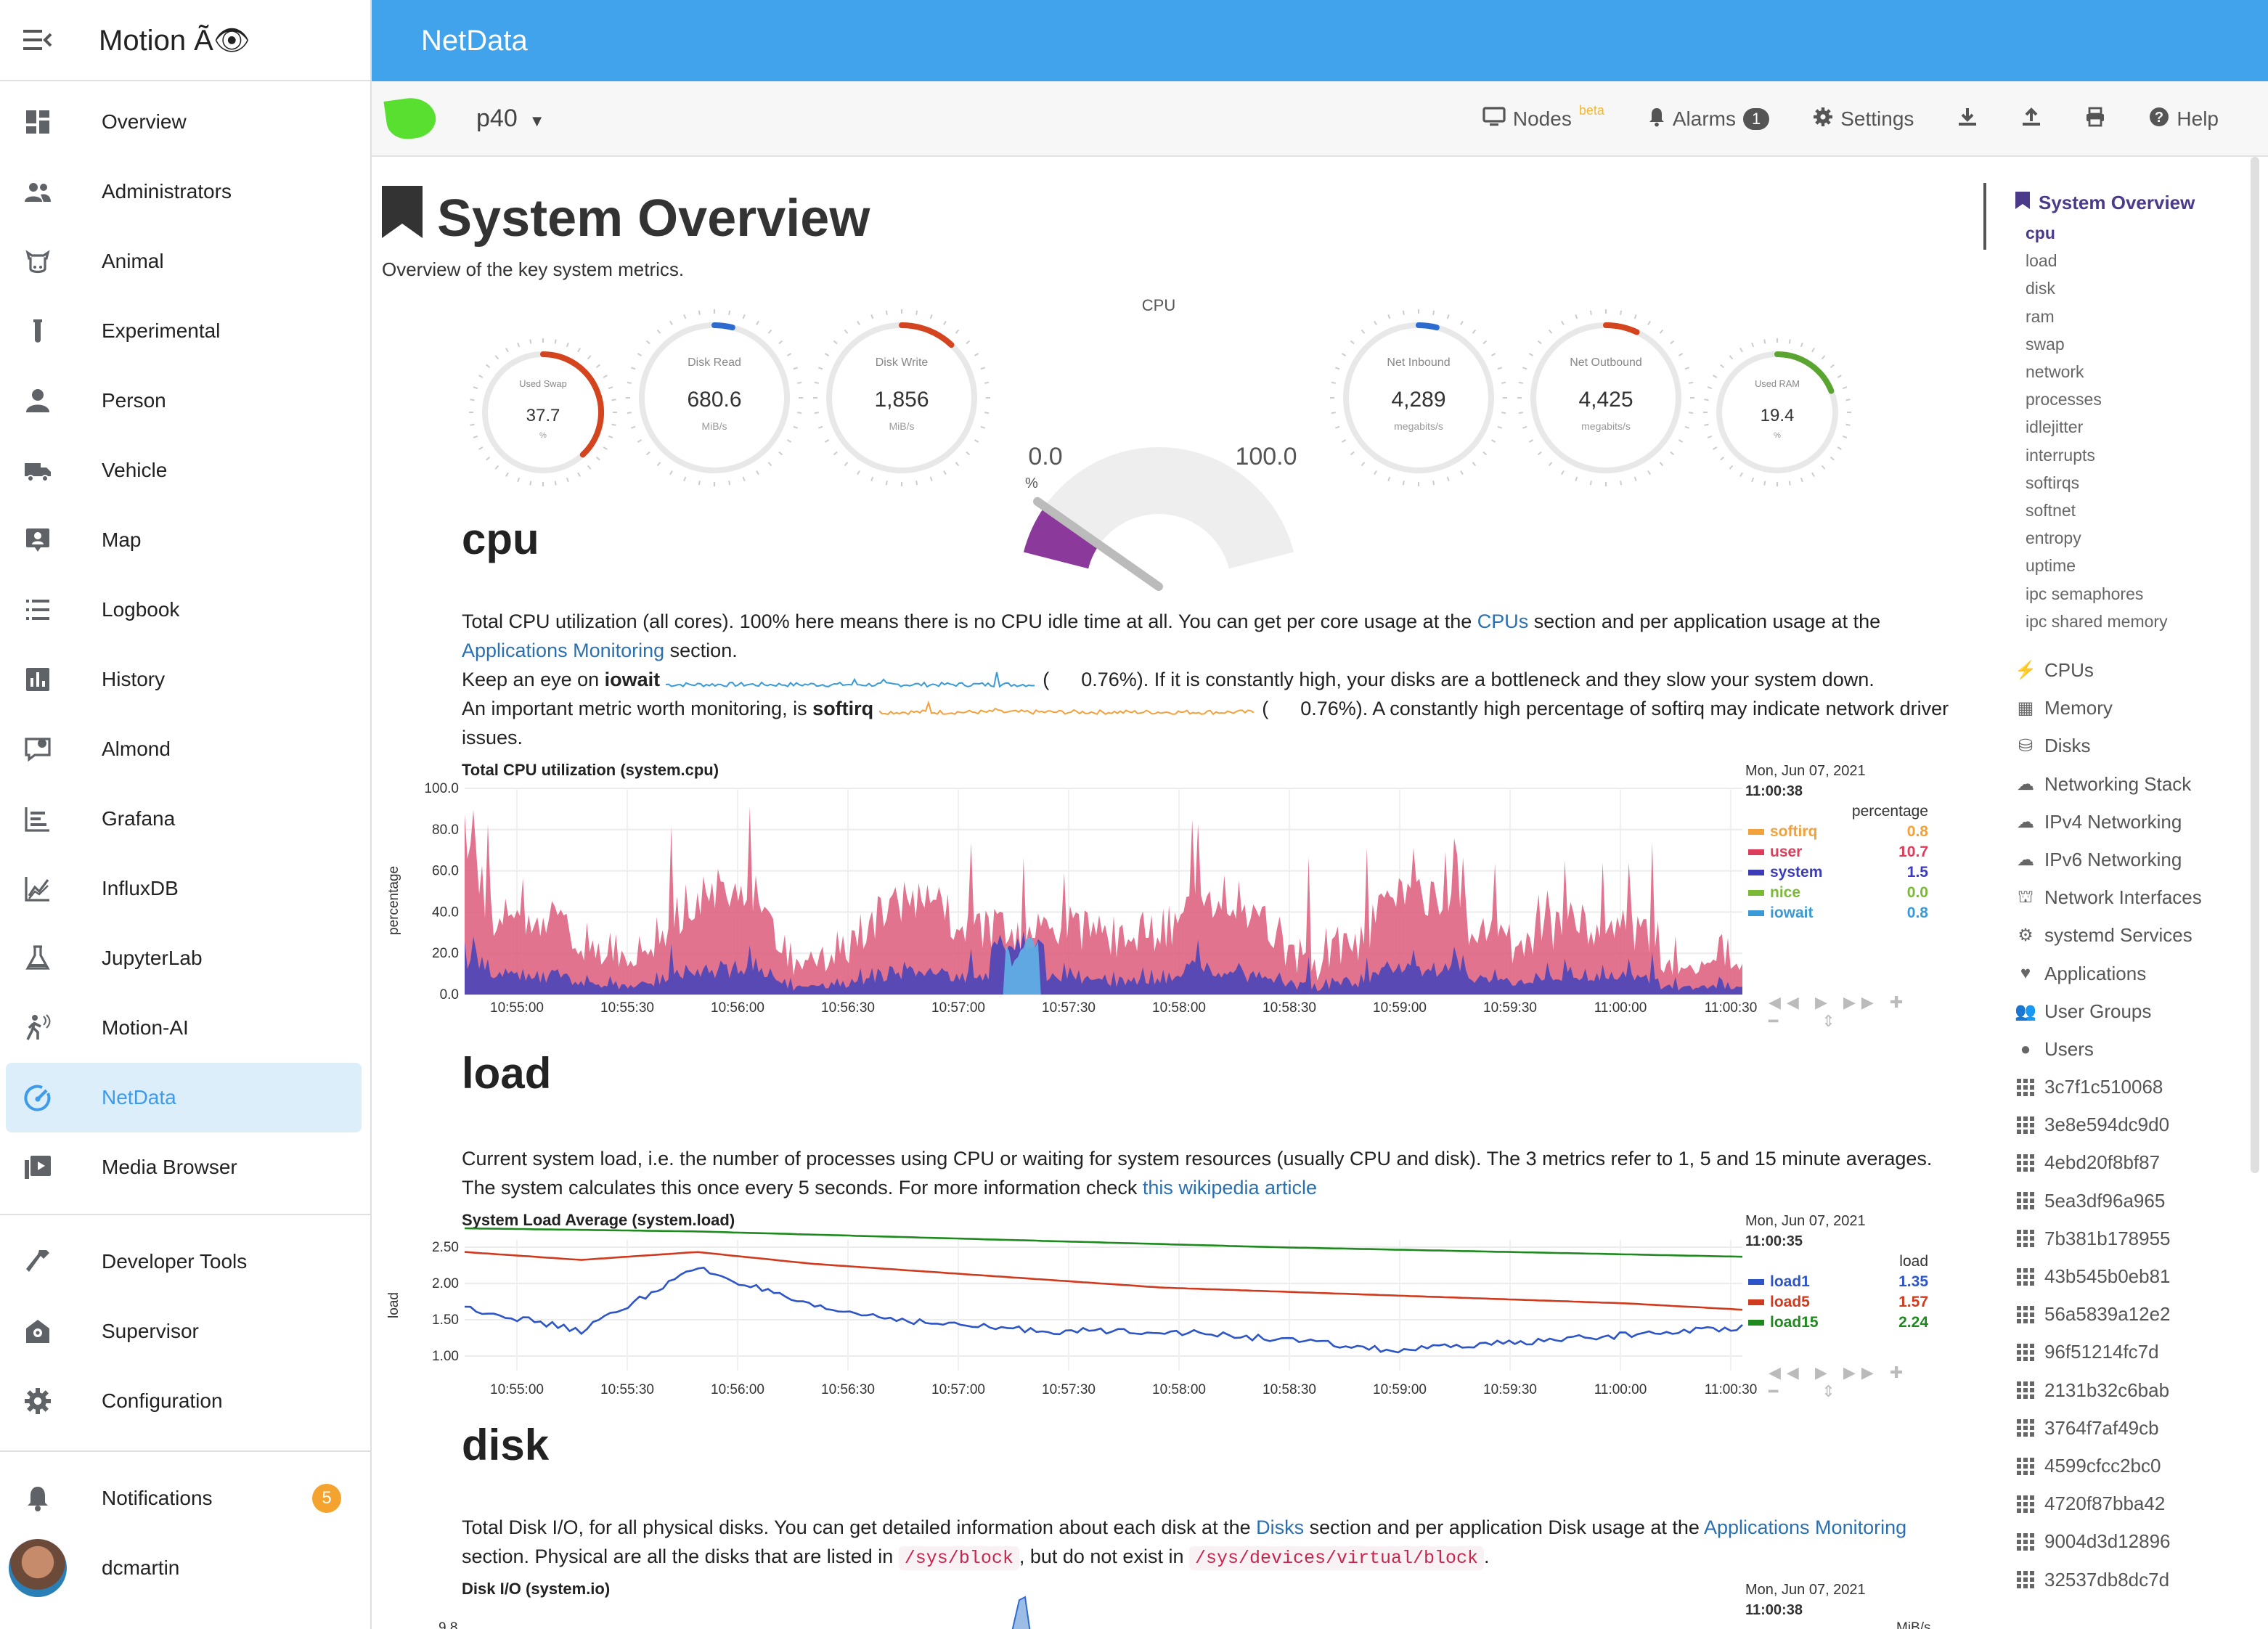  Describe the element at coordinates (185, 1167) in the screenshot. I see `sidebar-item-media-browser: Media Browser` at that location.